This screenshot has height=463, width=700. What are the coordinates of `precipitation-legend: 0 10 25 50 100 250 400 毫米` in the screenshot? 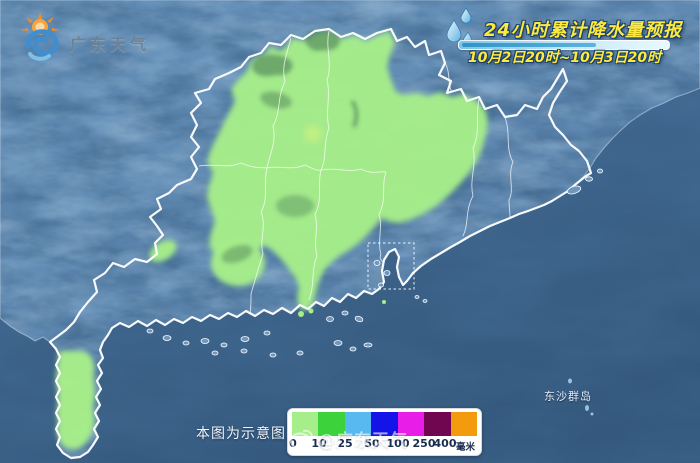 It's located at (384, 432).